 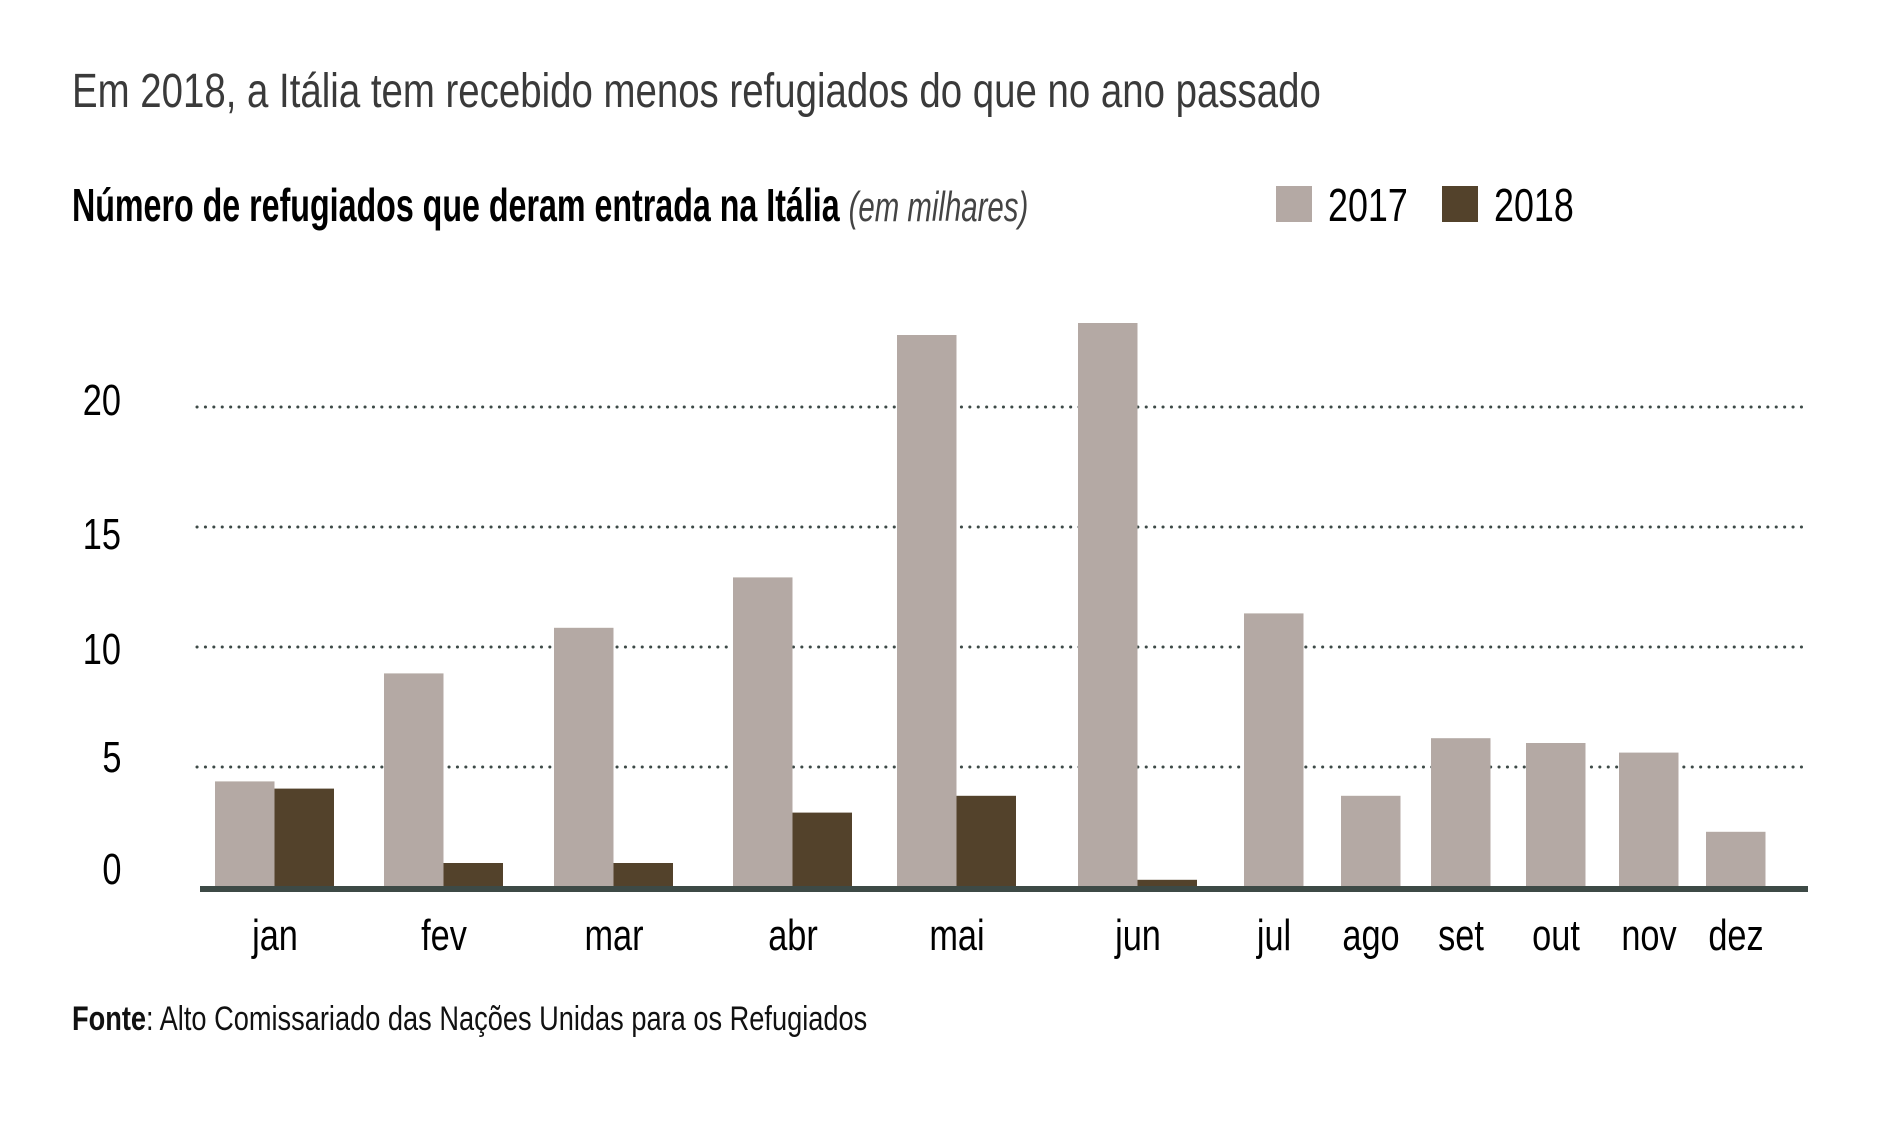 What do you see at coordinates (1294, 204) in the screenshot?
I see `legend-swatch-2017` at bounding box center [1294, 204].